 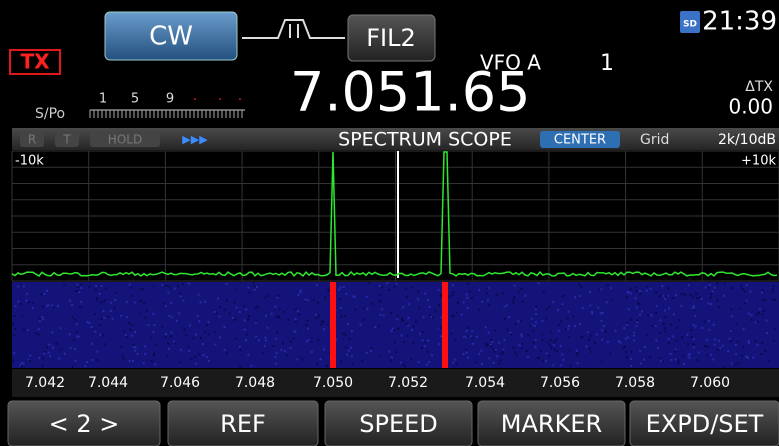 What do you see at coordinates (747, 140) in the screenshot?
I see `span-label: 2k/10dB` at bounding box center [747, 140].